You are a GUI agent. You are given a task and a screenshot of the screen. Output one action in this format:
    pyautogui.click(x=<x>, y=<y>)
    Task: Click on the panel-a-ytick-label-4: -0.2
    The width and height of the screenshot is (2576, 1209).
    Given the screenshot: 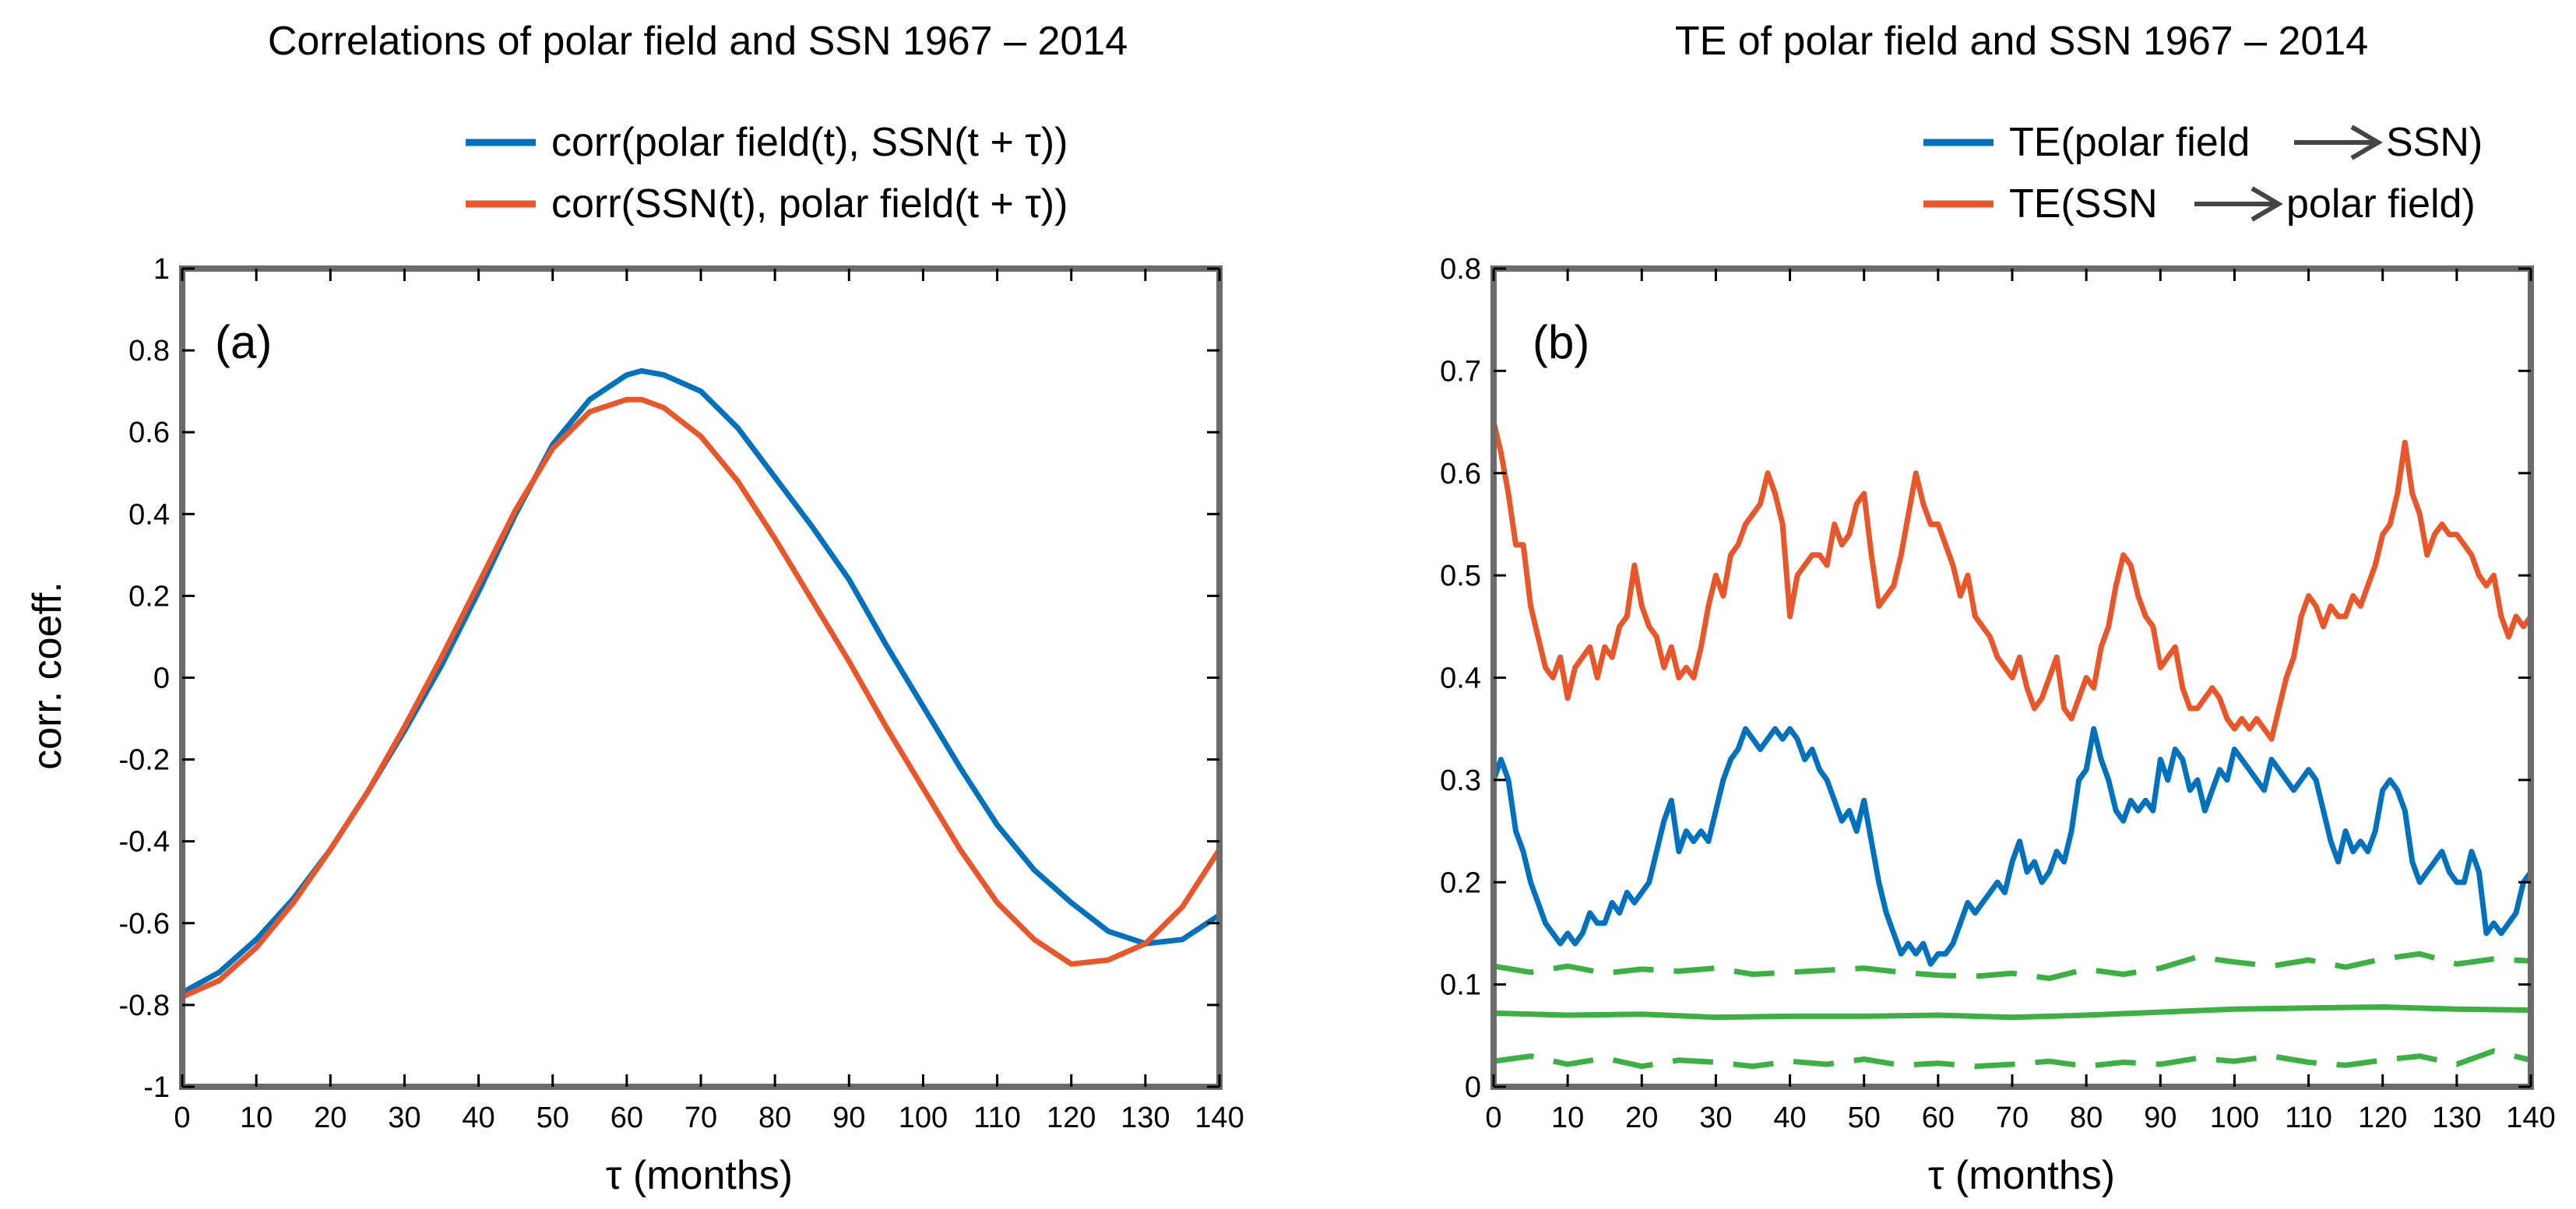 What is the action you would take?
    pyautogui.click(x=144, y=760)
    